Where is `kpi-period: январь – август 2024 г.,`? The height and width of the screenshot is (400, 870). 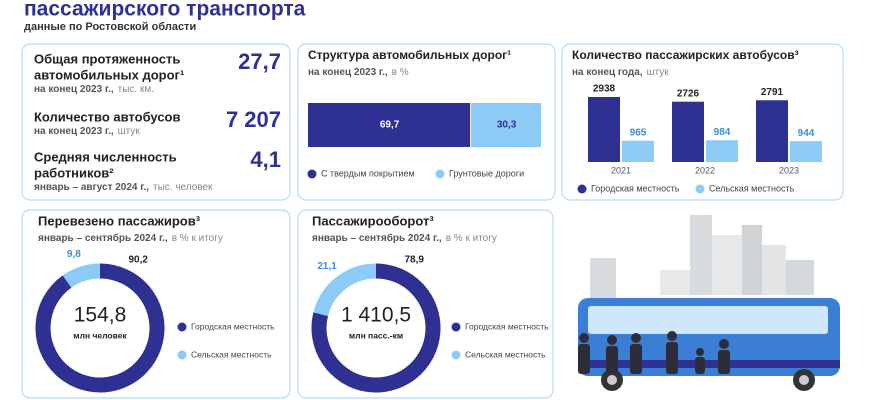
kpi-period: январь – август 2024 г., is located at coordinates (91, 187).